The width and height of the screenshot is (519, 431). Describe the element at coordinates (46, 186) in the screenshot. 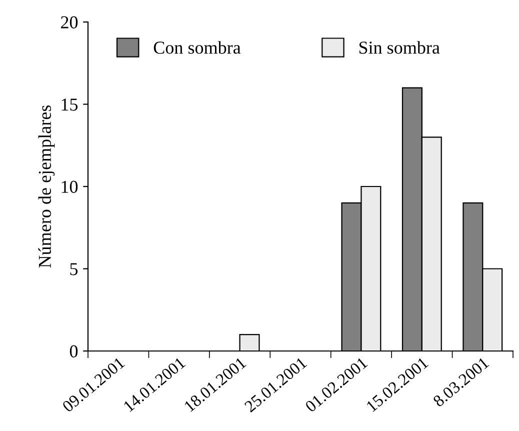

I see `y-axis-title: Número de ejemplares` at that location.